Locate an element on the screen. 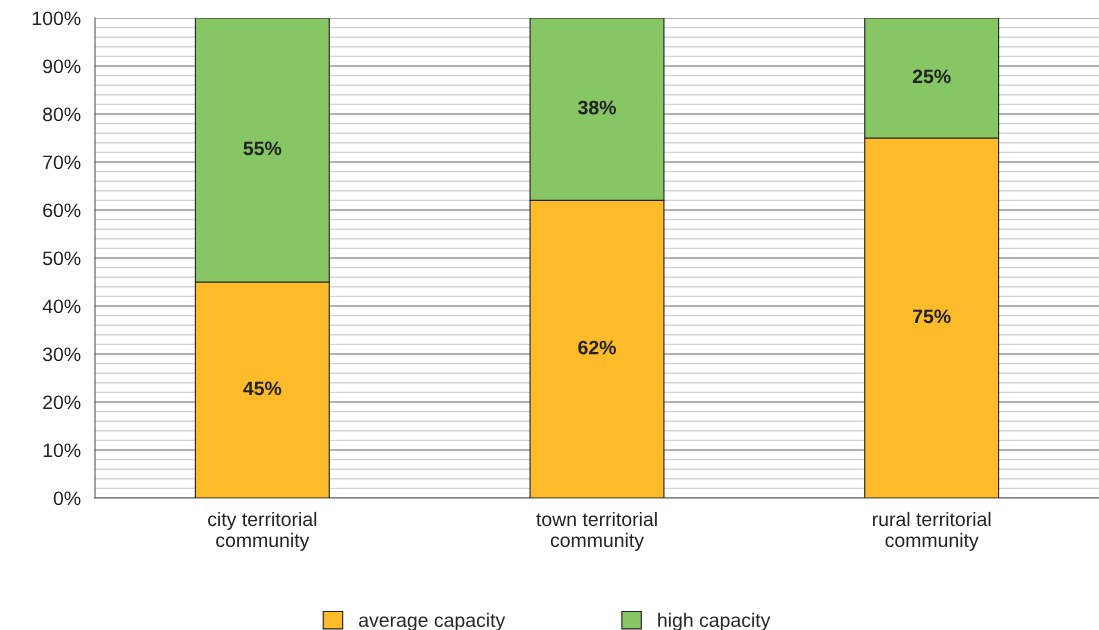 This screenshot has width=1099, height=630. data-label: 25% is located at coordinates (931, 76).